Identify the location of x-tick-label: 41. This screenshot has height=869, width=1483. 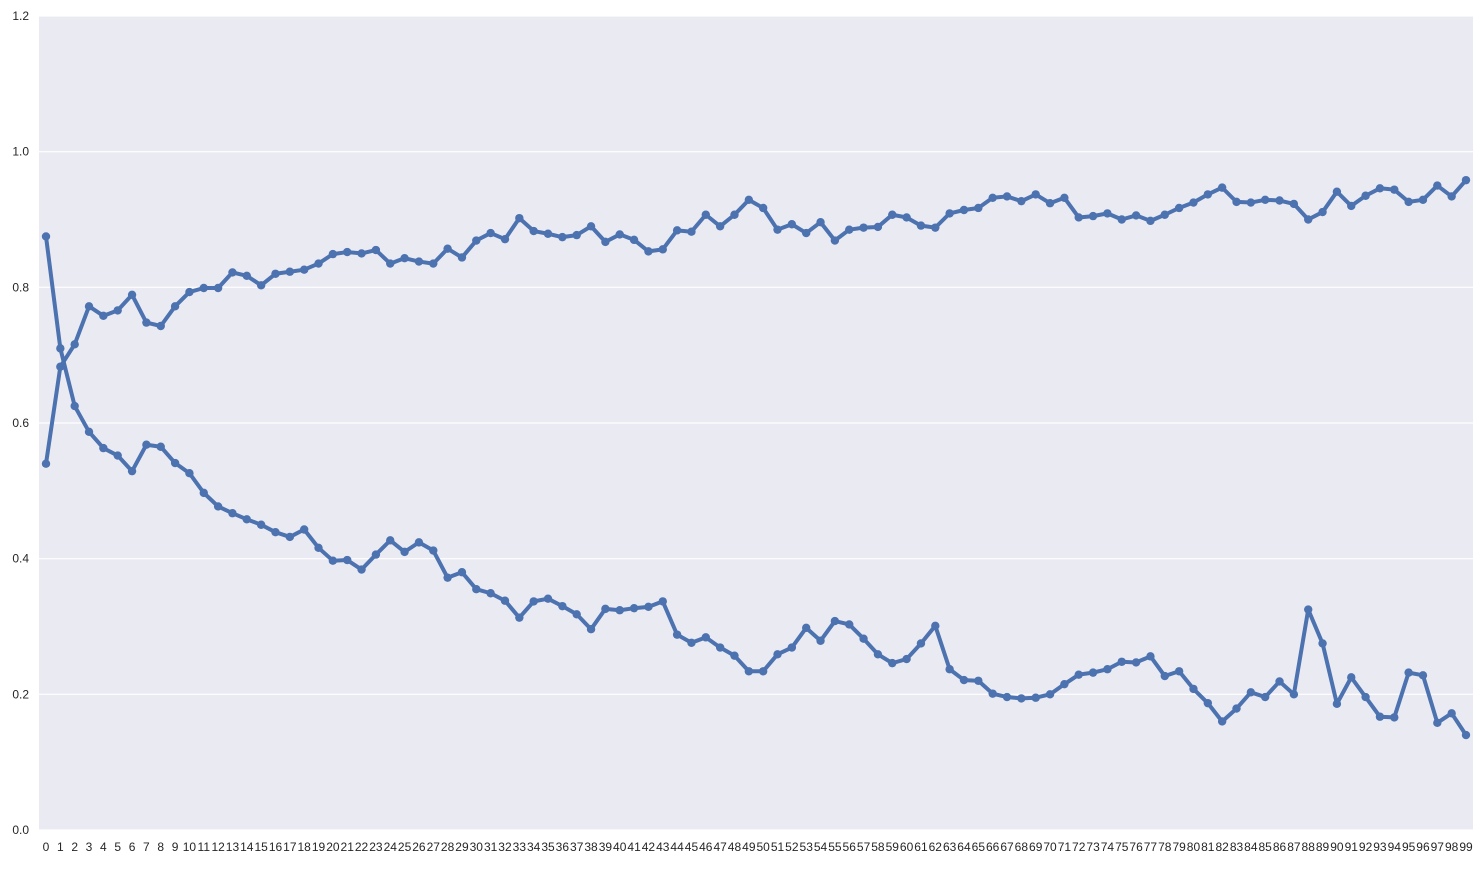
(634, 847).